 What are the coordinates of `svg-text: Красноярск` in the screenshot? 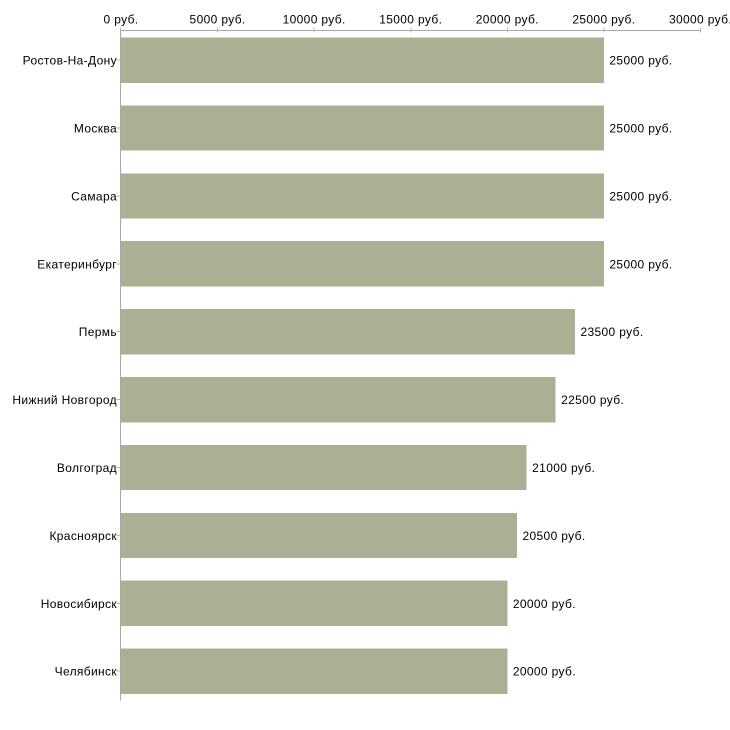 It's located at (83, 536).